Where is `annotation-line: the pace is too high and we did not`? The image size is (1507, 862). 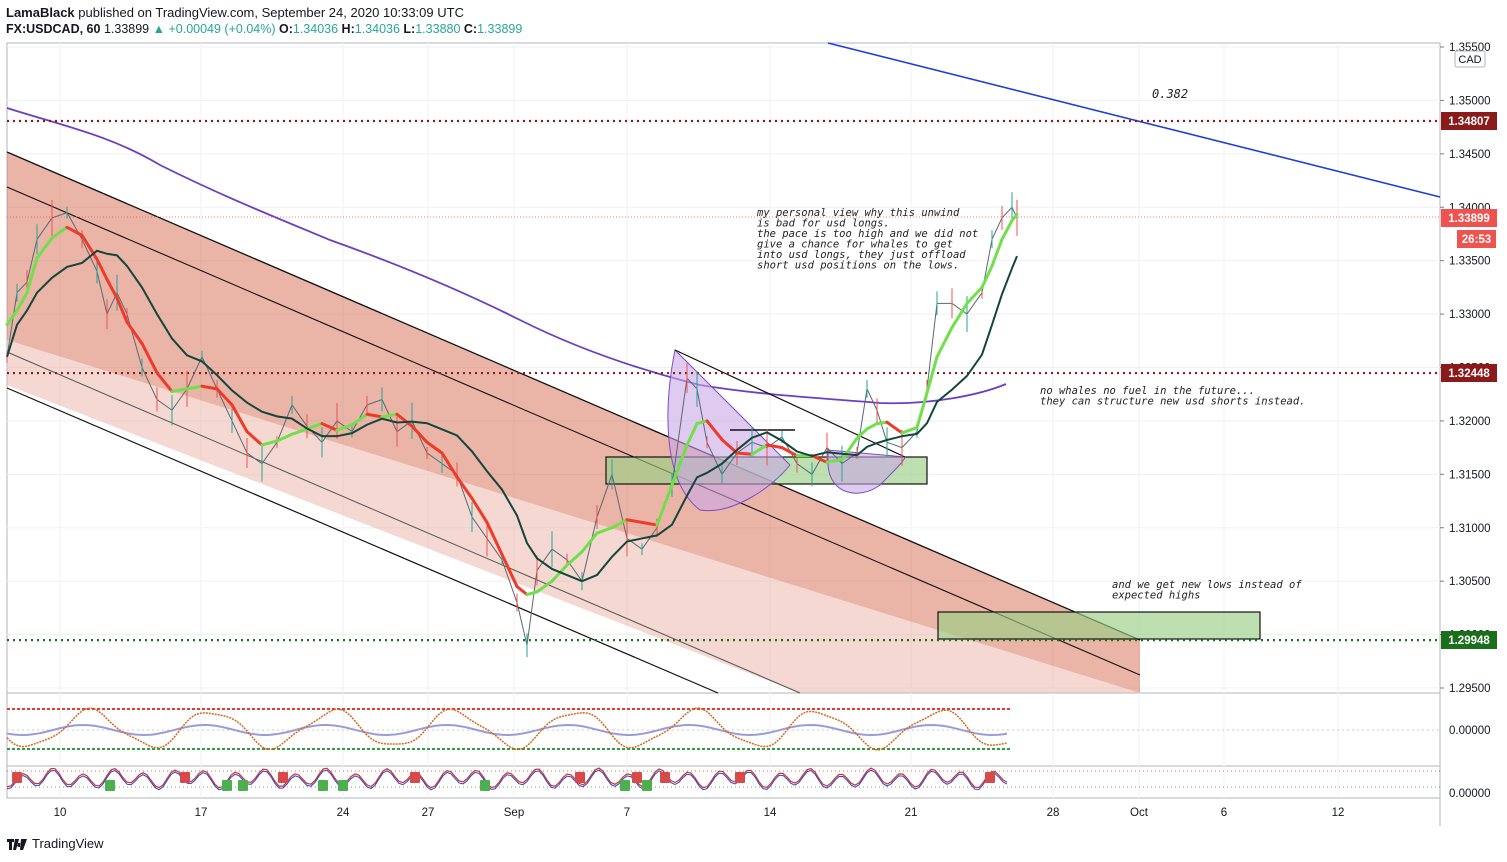
annotation-line: the pace is too high and we did not is located at coordinates (867, 234).